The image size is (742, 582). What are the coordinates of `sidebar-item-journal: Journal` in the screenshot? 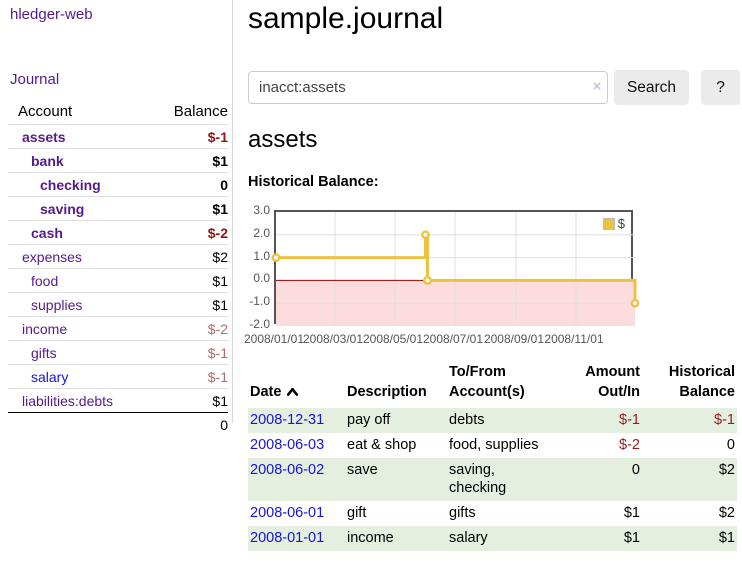 It's located at (35, 79).